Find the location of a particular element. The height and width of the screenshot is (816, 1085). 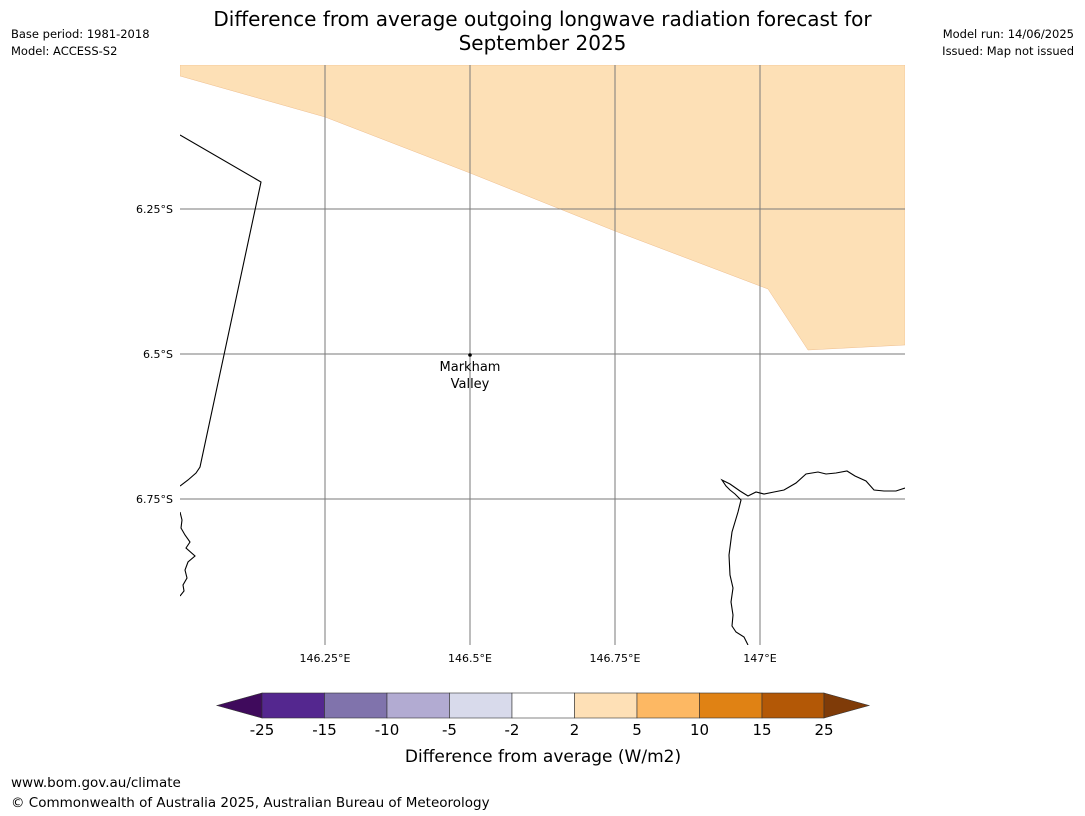

title-line-2: September 2025 is located at coordinates (542, 43).